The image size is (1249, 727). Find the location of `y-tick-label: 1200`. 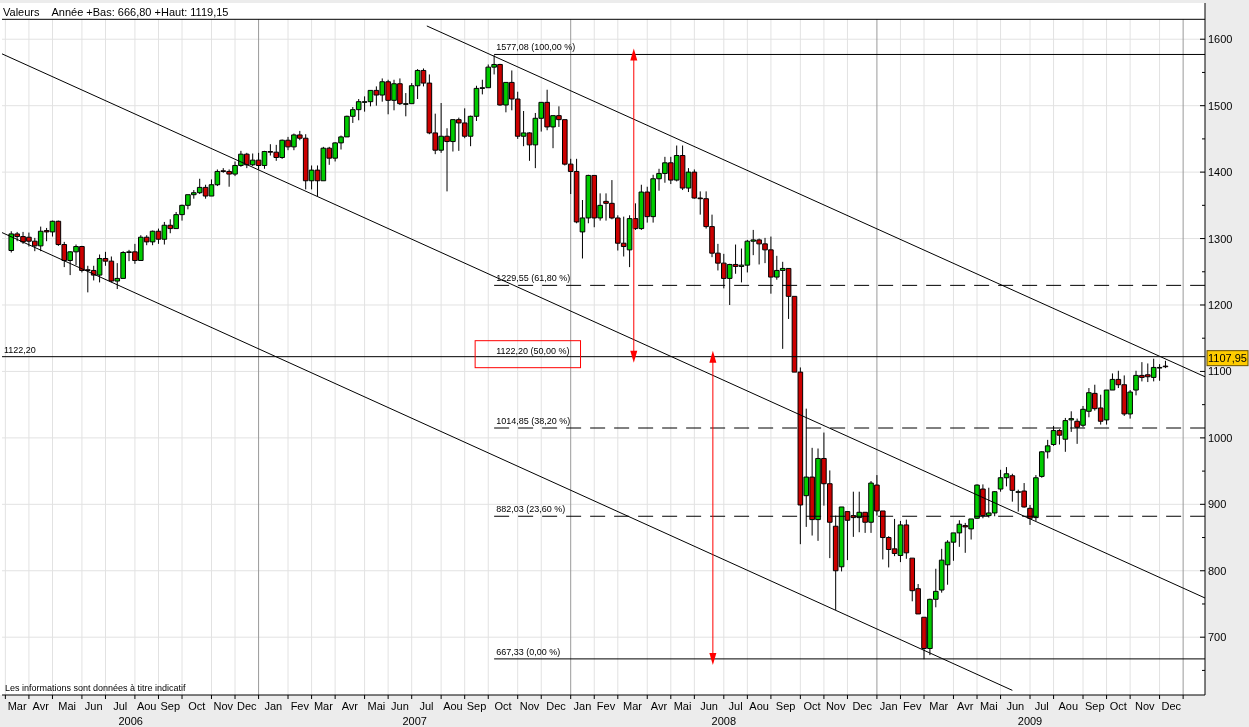

y-tick-label: 1200 is located at coordinates (1220, 304).